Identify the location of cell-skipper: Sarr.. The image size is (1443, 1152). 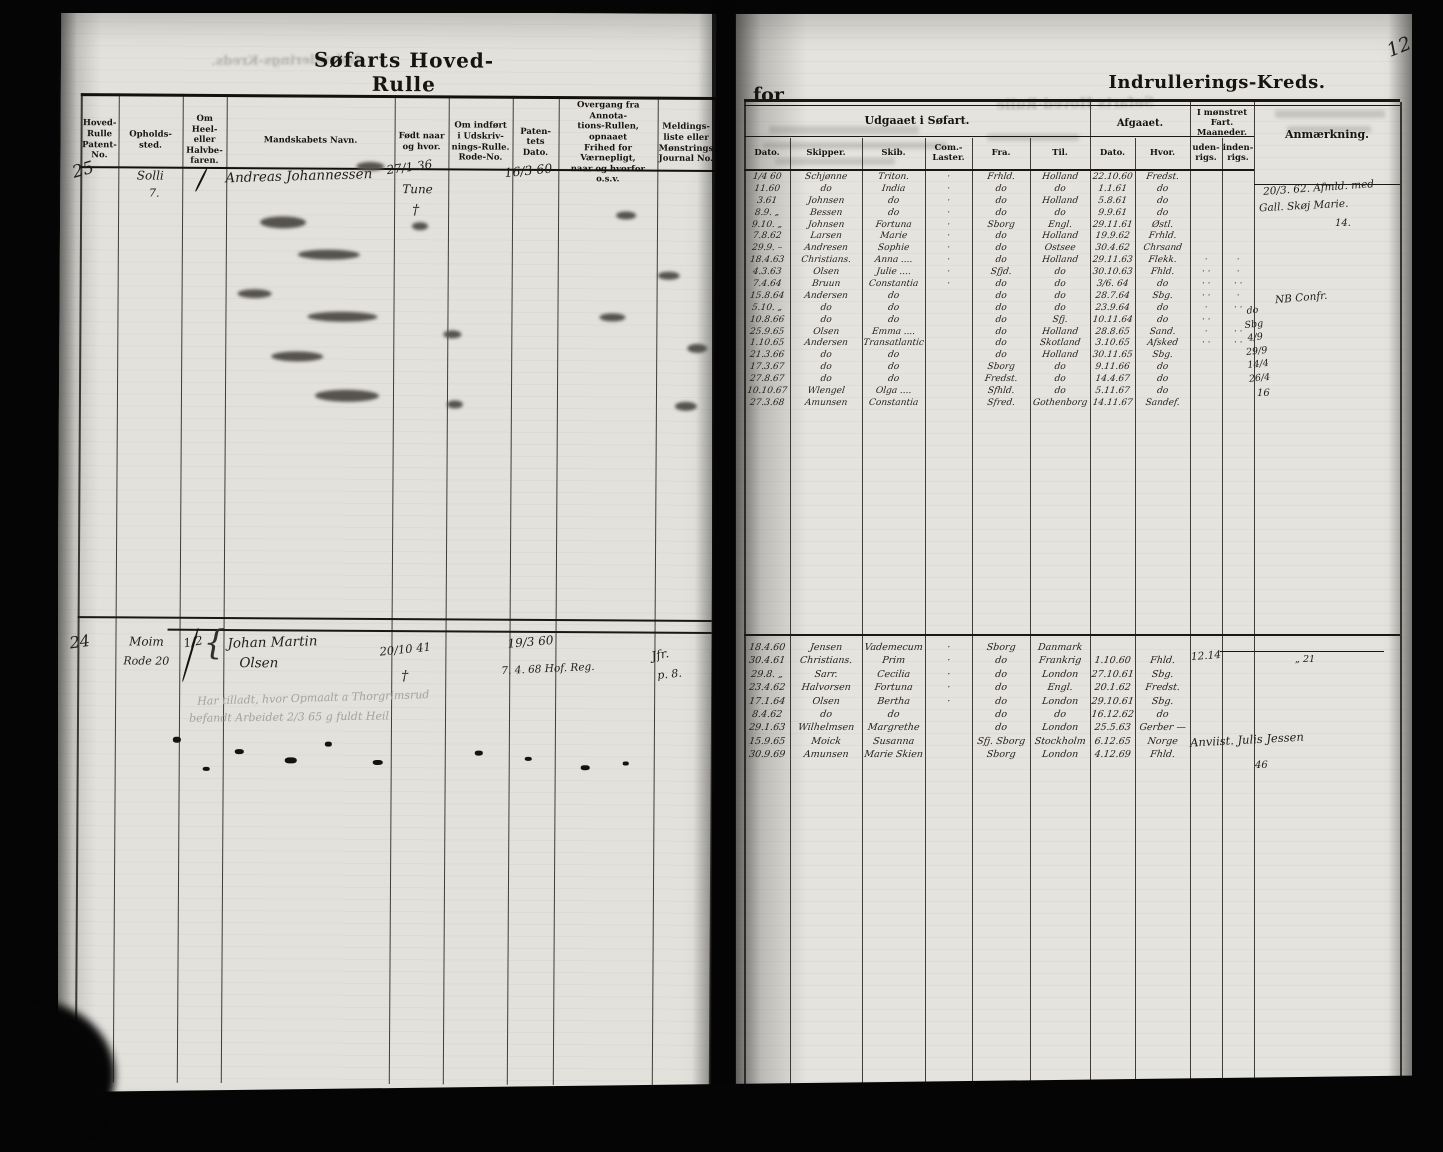
(826, 674).